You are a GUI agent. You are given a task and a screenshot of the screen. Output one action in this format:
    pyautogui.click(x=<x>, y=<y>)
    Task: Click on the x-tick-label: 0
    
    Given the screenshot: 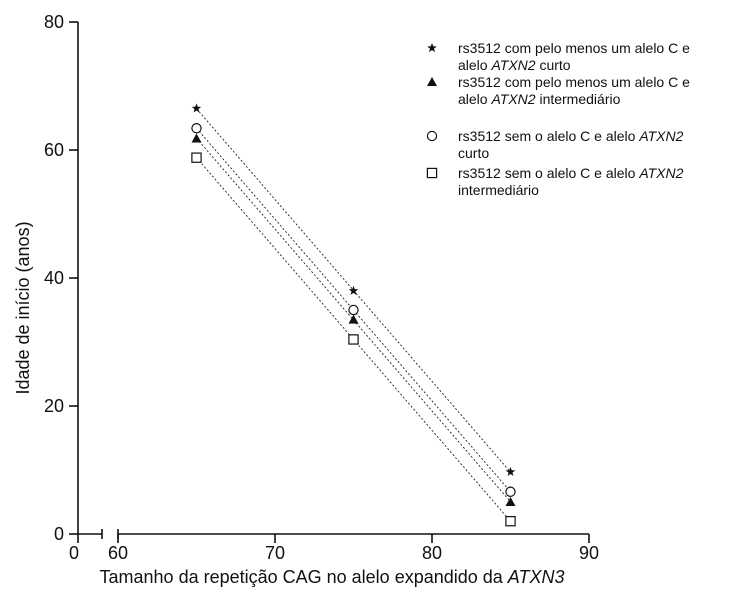 What is the action you would take?
    pyautogui.click(x=74, y=553)
    